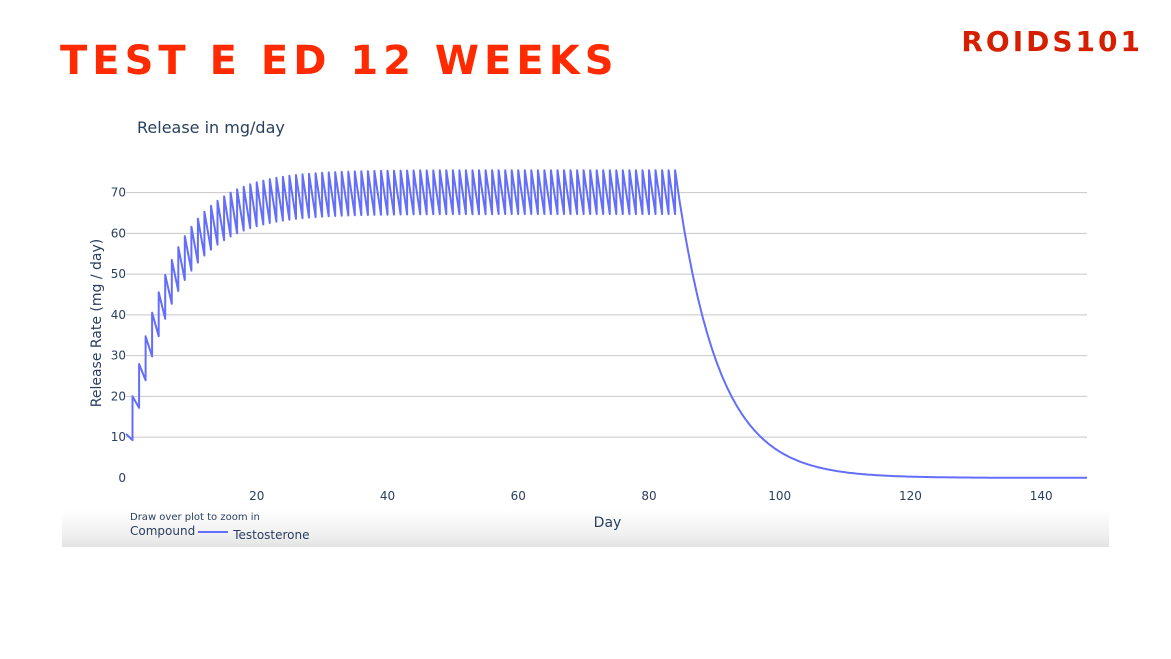 This screenshot has height=659, width=1171. I want to click on y-axis-ticks: 0 10 20 30 40 50 60 70, so click(118, 335).